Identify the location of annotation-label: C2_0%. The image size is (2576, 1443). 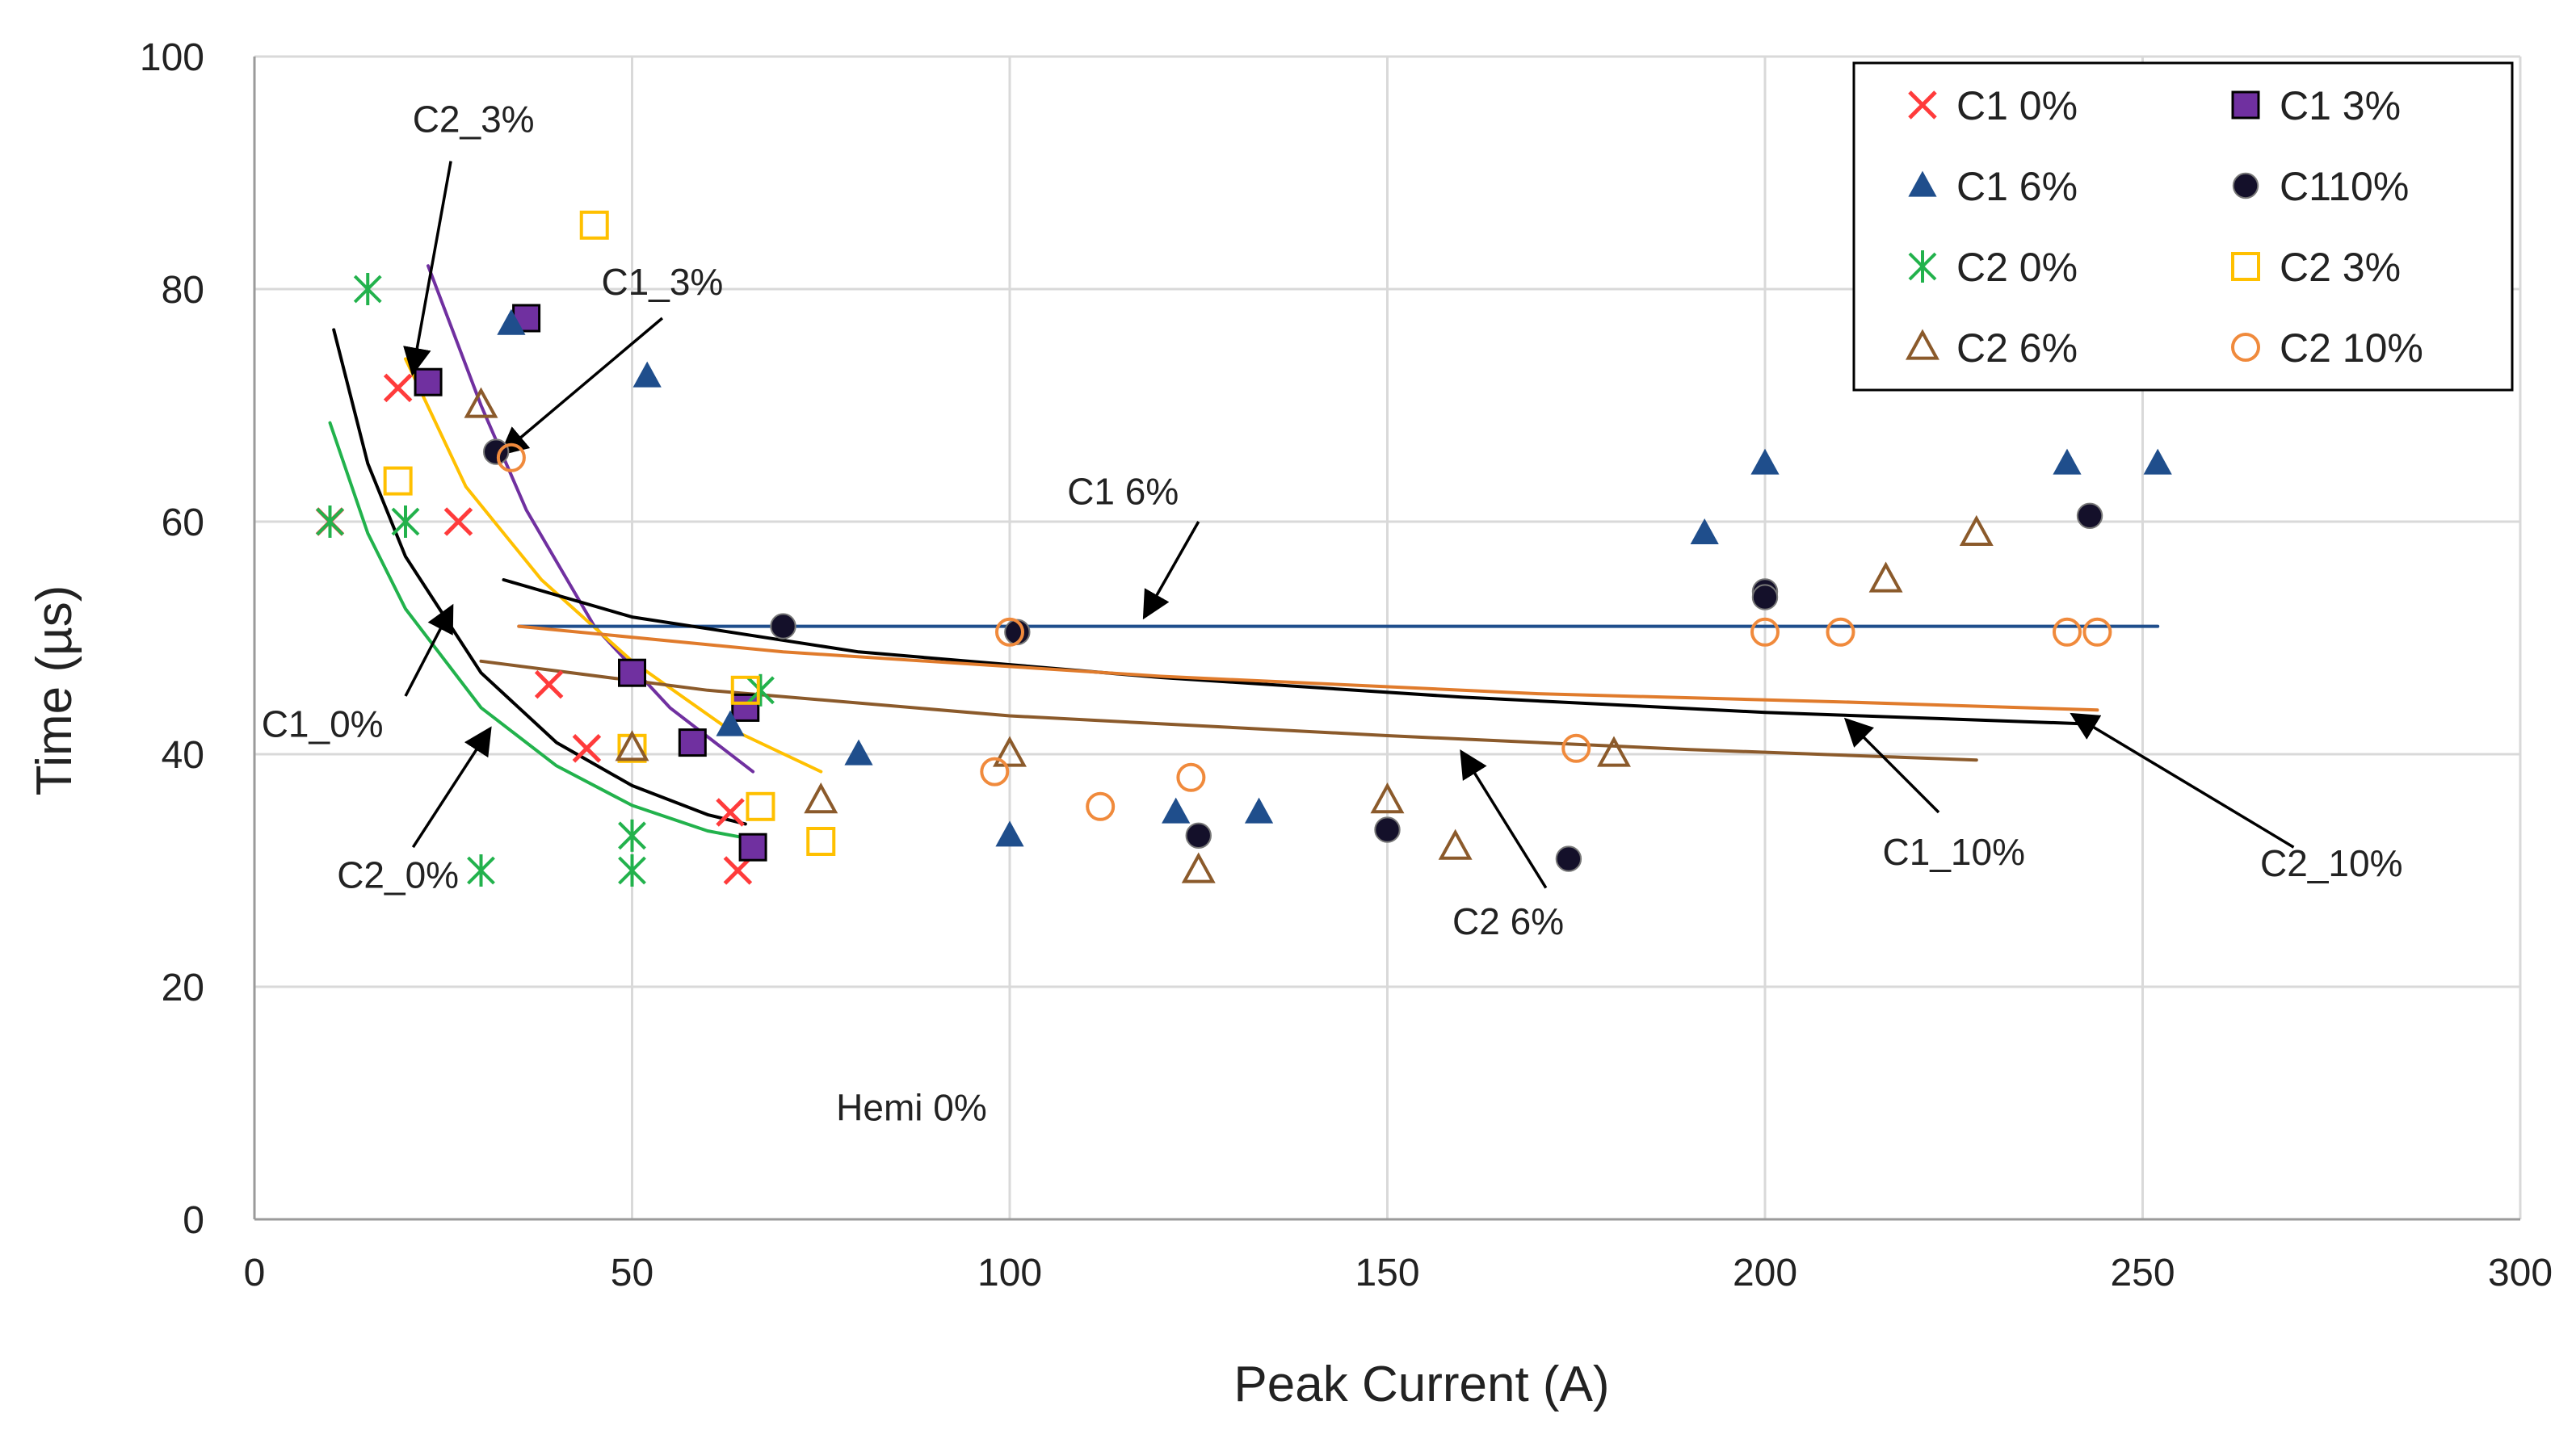
(398, 875).